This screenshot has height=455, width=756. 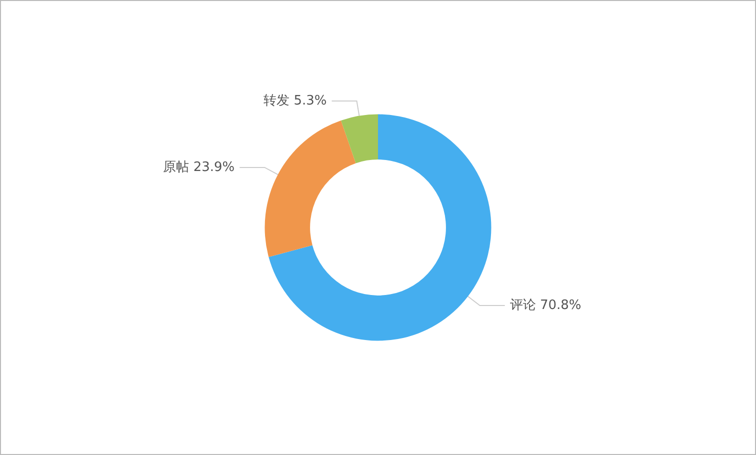 I want to click on slice-label: 转发 5.3%, so click(x=295, y=101).